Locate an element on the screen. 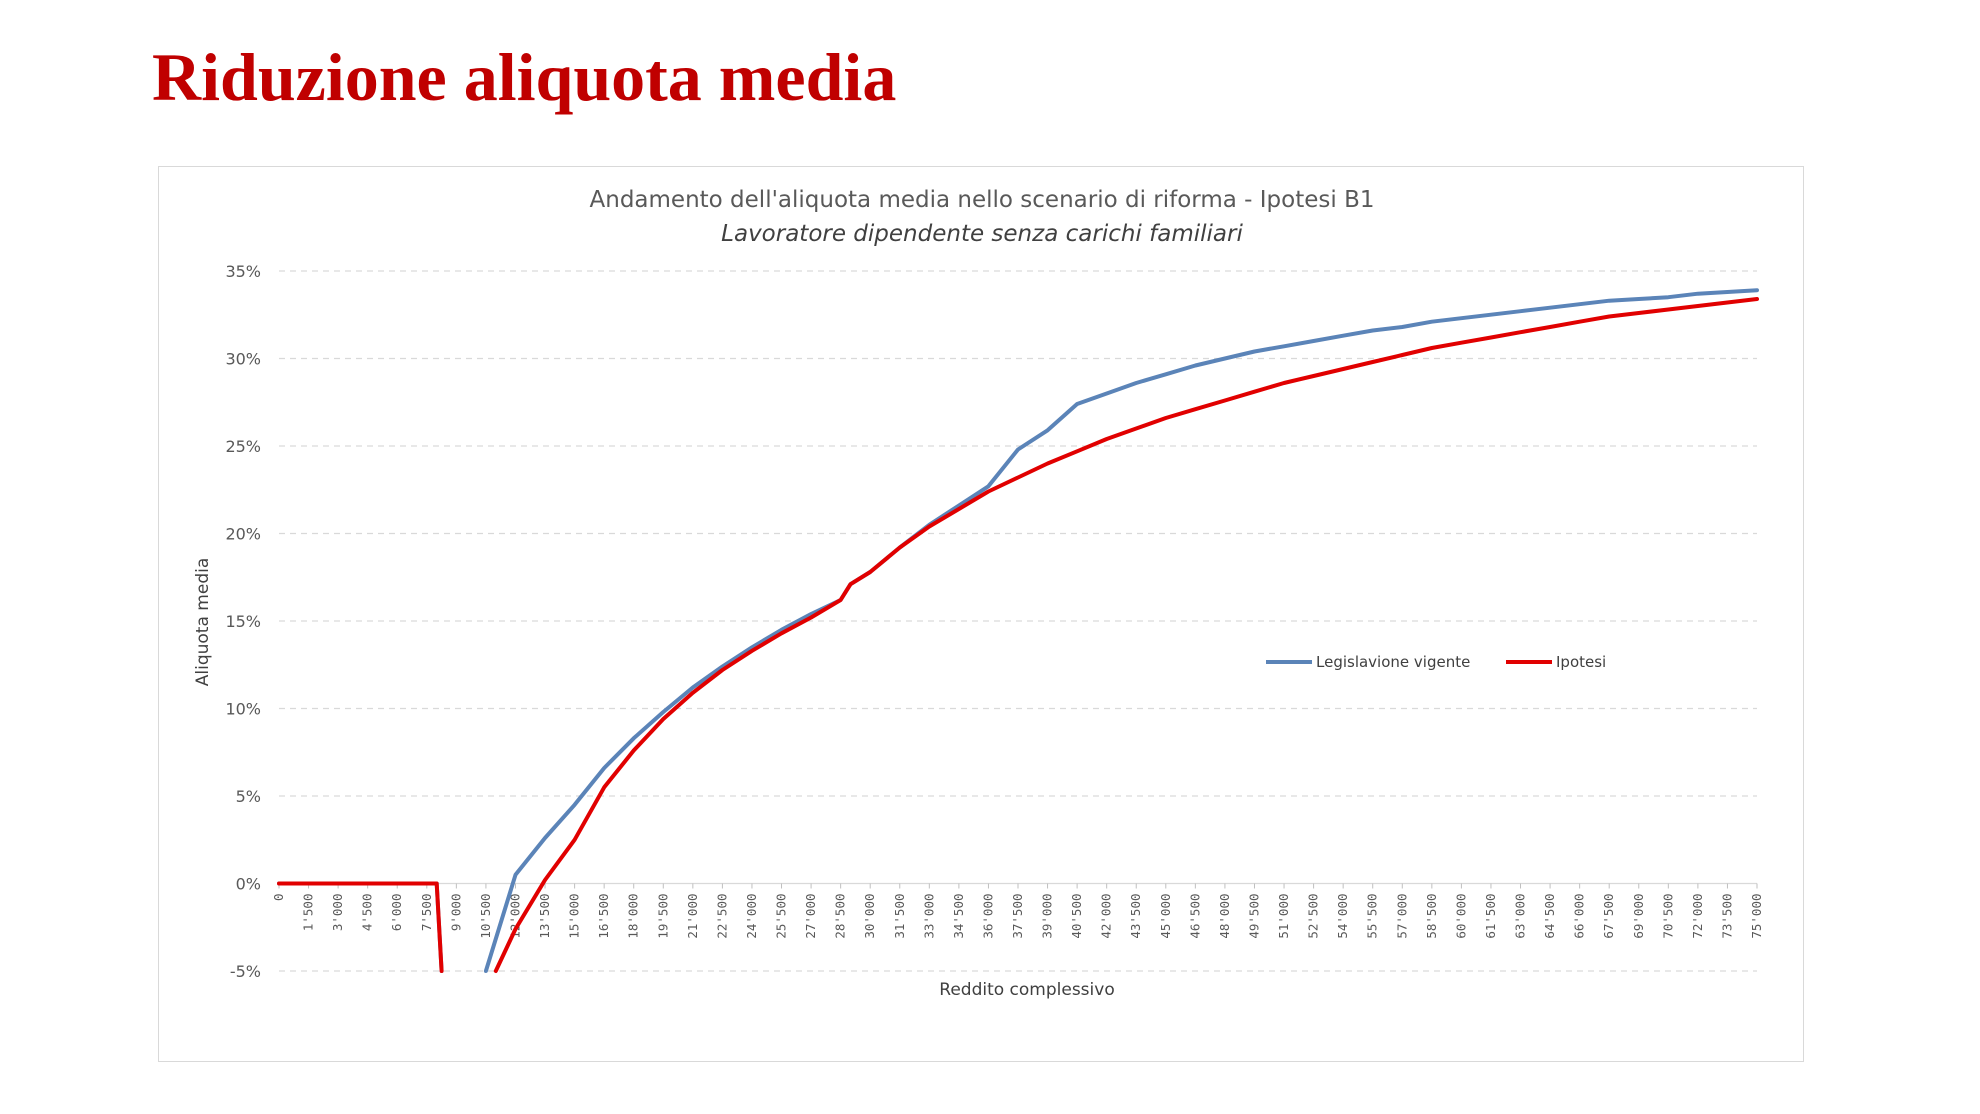  x-tick-label: 7'500 is located at coordinates (426, 913).